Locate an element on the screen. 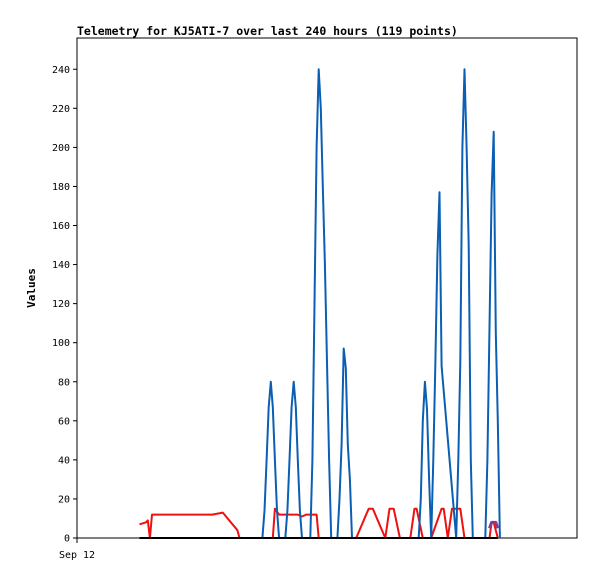  y-tick-label: 20 is located at coordinates (64, 499).